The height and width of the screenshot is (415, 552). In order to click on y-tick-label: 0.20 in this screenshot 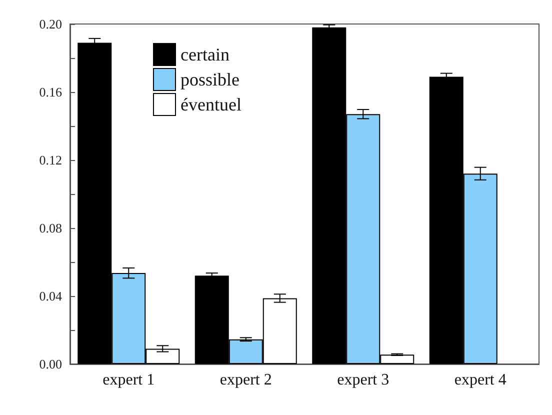, I will do `click(50, 24)`.